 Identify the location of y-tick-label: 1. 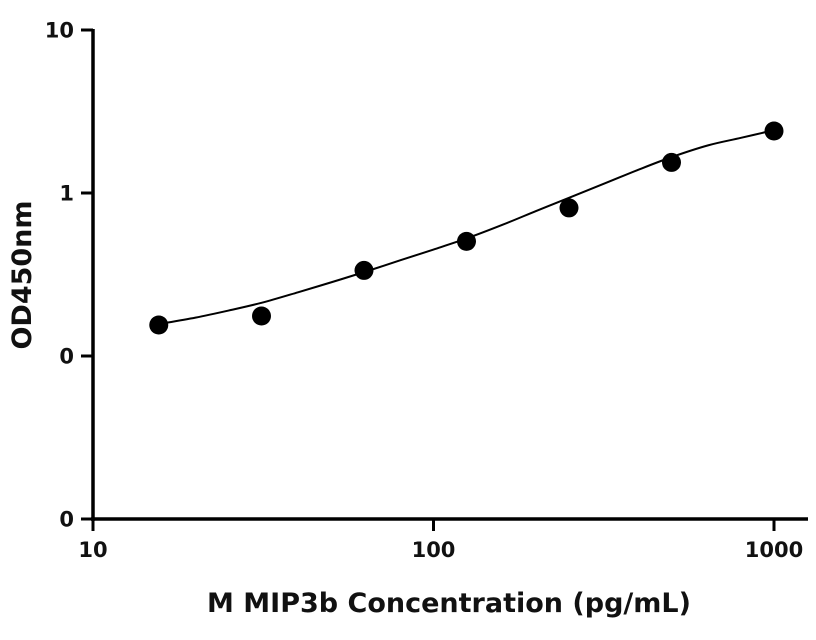
(66, 194).